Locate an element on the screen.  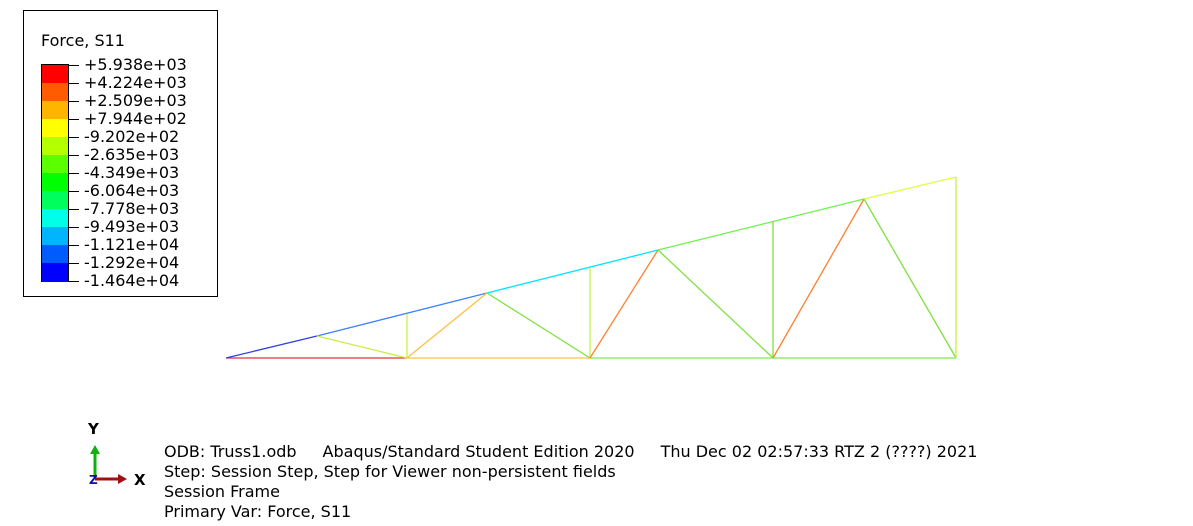
triad-y-label: Y is located at coordinates (93, 429).